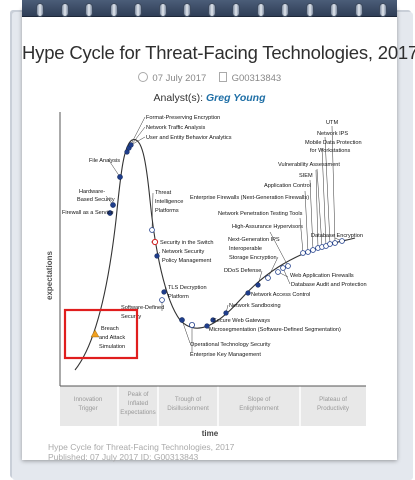  I want to click on marker-nspm, so click(157, 256).